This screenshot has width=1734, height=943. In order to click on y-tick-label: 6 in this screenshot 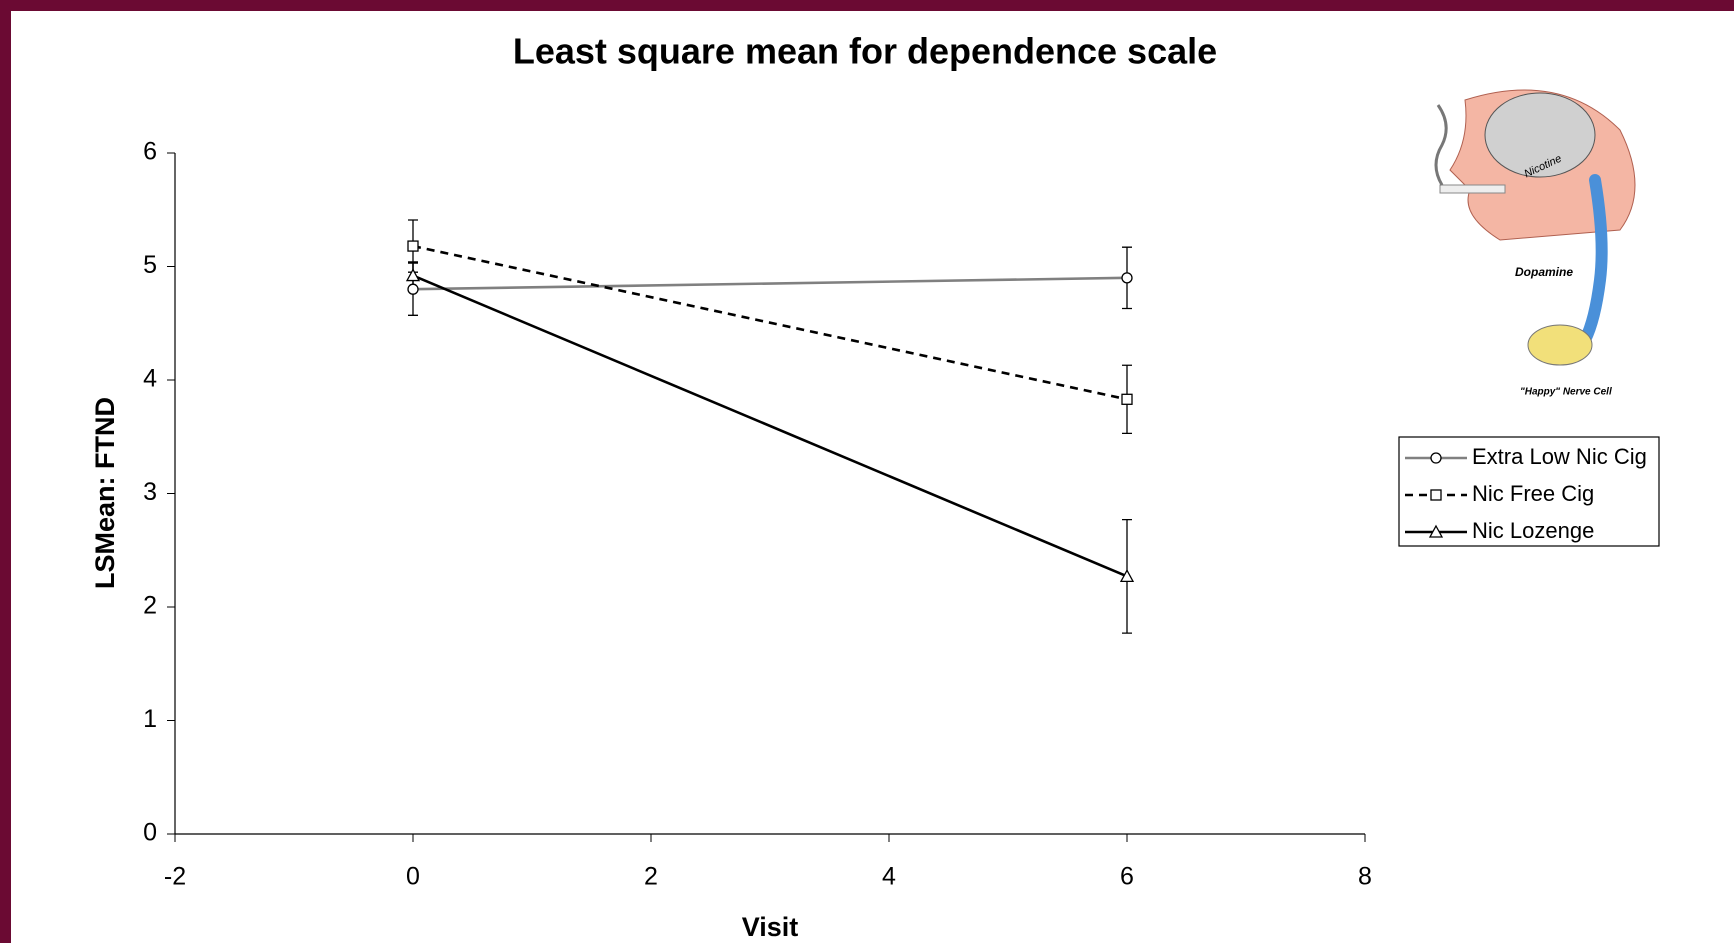, I will do `click(150, 152)`.